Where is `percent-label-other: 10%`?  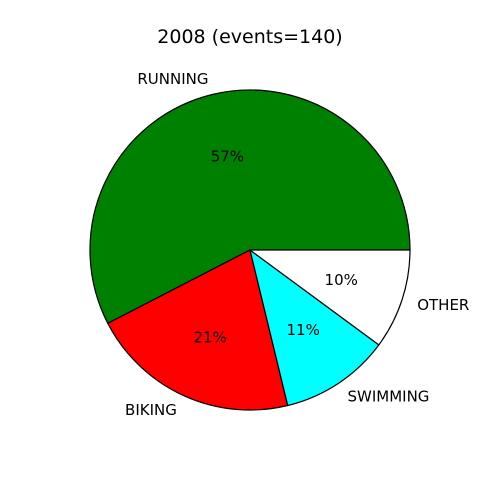
percent-label-other: 10% is located at coordinates (341, 280).